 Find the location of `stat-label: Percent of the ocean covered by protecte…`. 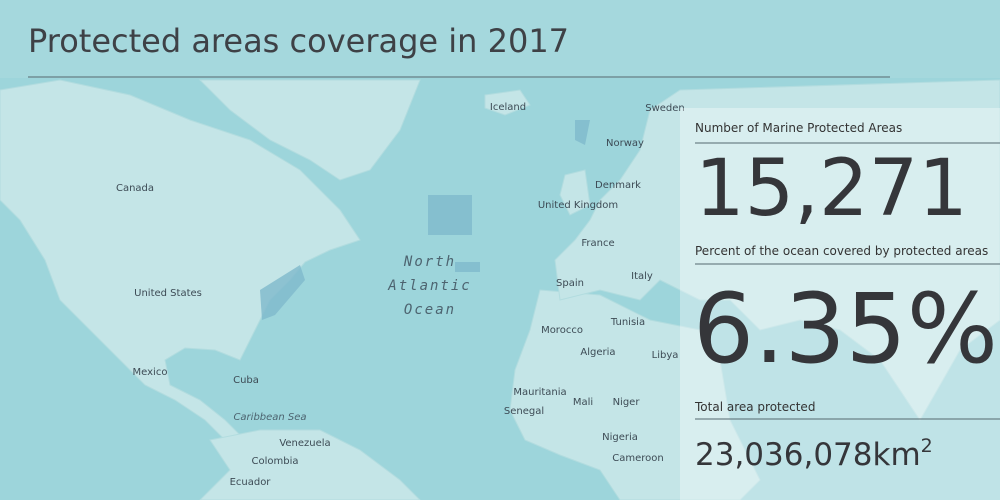

stat-label: Percent of the ocean covered by protecte… is located at coordinates (841, 251).